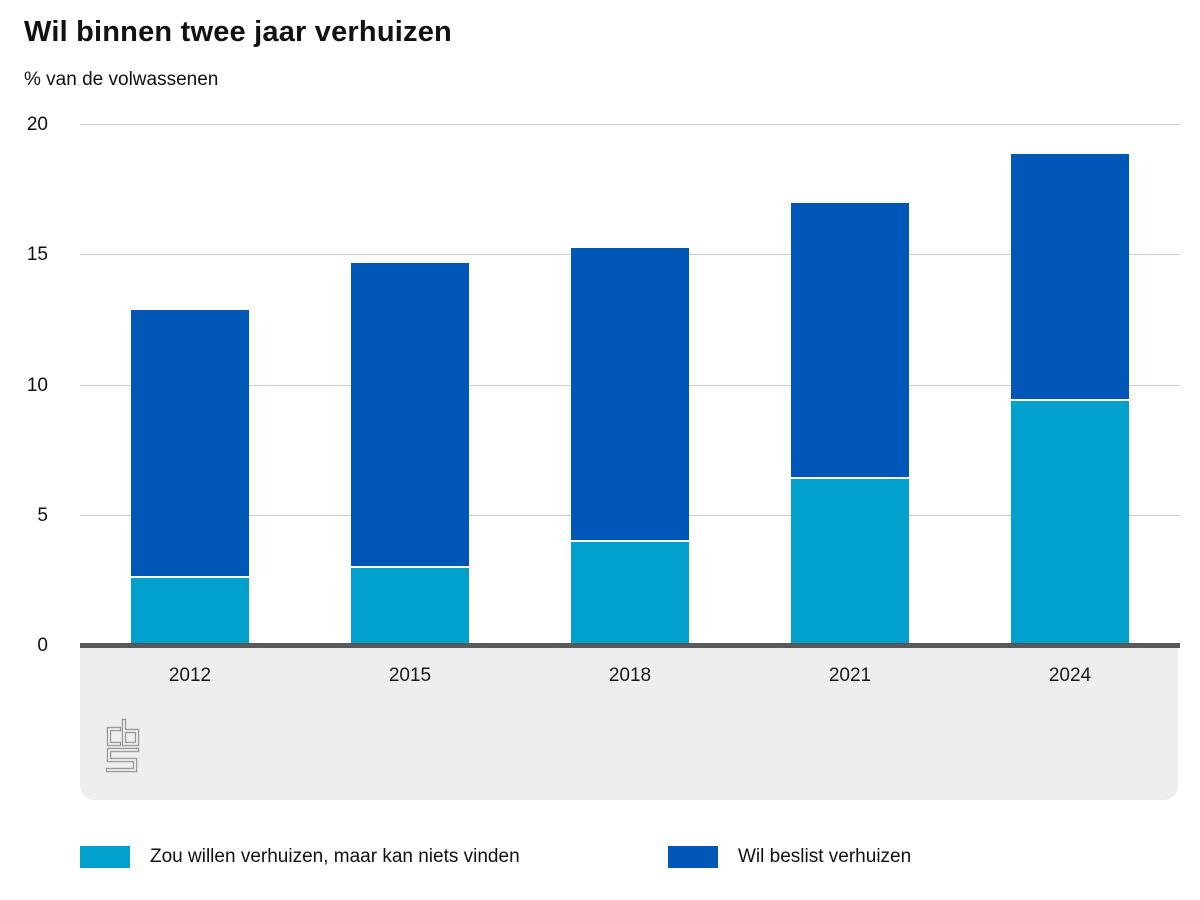 This screenshot has width=1200, height=900. What do you see at coordinates (37, 124) in the screenshot?
I see `y-tick-label-20: 20` at bounding box center [37, 124].